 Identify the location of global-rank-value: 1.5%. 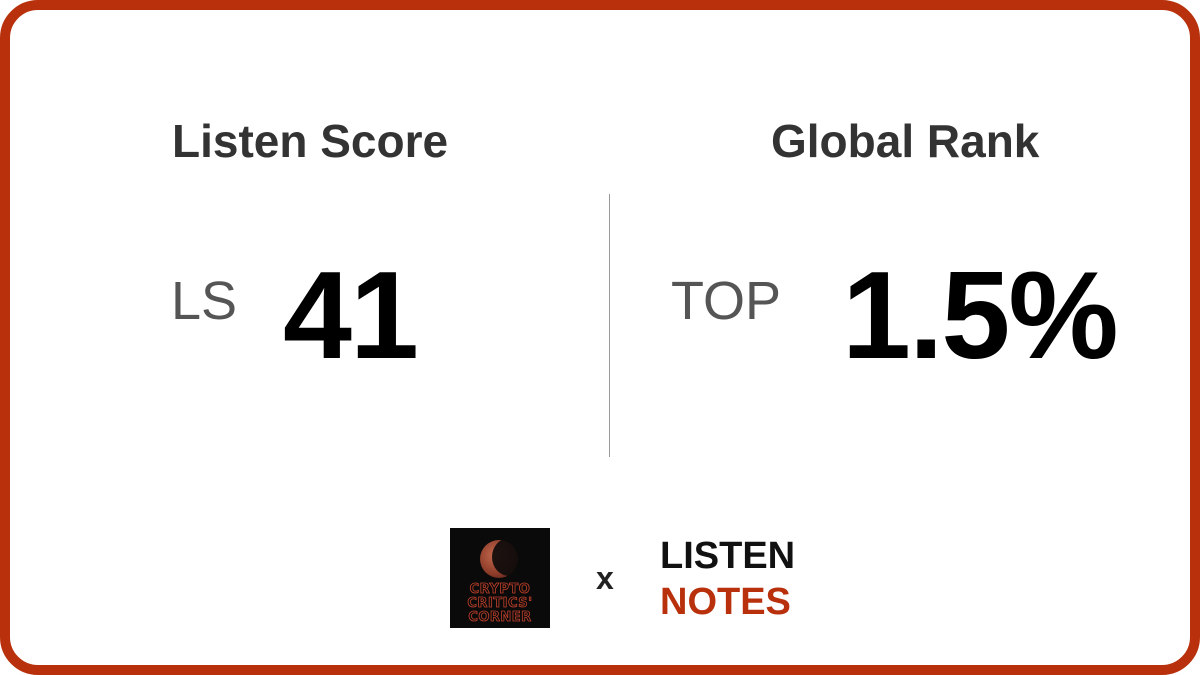
(980, 316).